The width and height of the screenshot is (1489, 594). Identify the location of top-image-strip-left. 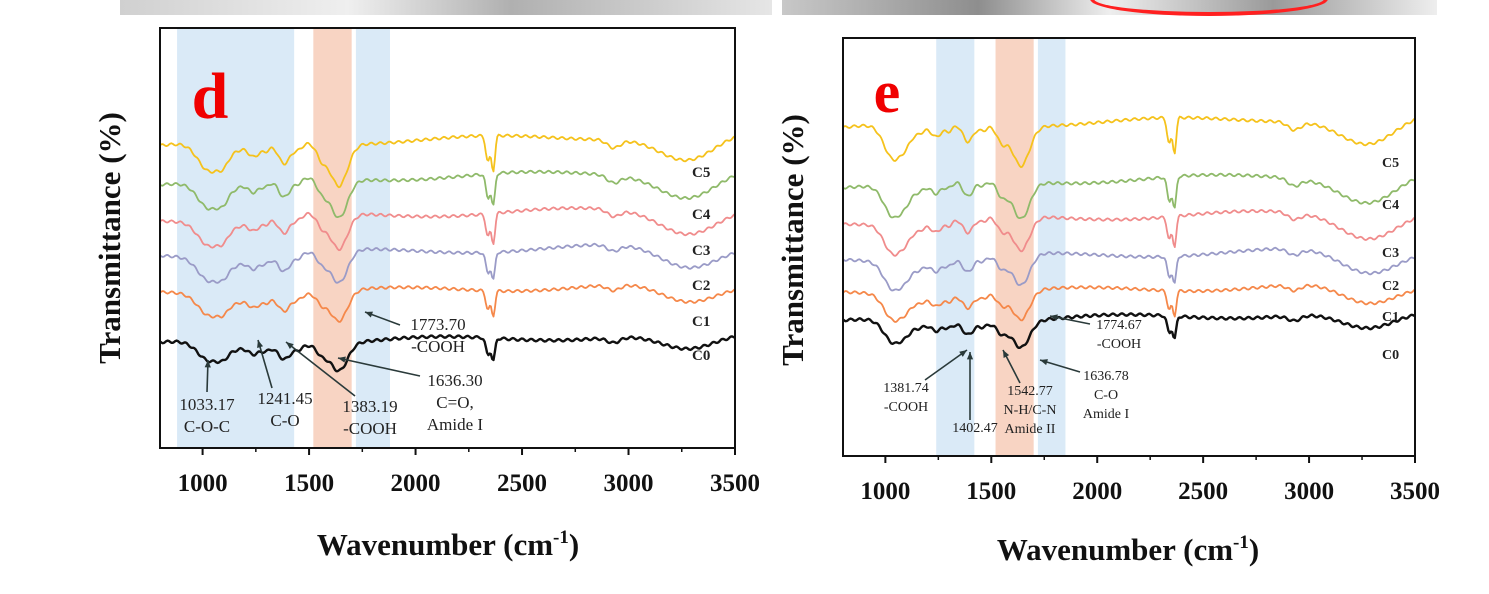
(446, 7).